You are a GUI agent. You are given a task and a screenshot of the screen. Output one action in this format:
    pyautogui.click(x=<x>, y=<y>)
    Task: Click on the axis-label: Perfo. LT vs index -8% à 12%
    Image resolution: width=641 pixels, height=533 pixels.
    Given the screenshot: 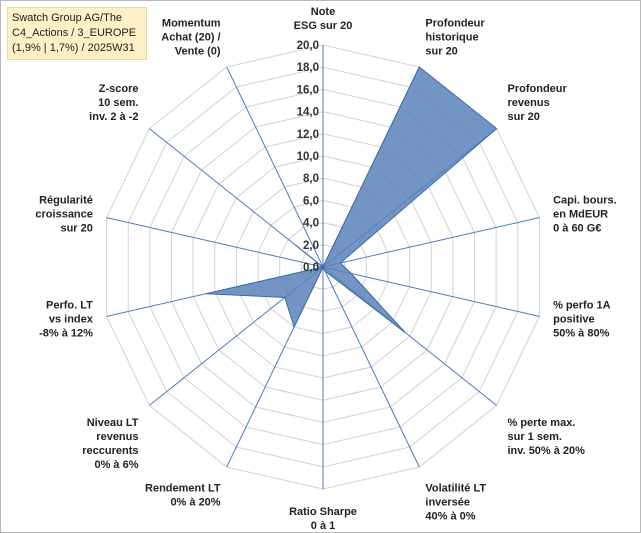 What is the action you would take?
    pyautogui.click(x=66, y=320)
    